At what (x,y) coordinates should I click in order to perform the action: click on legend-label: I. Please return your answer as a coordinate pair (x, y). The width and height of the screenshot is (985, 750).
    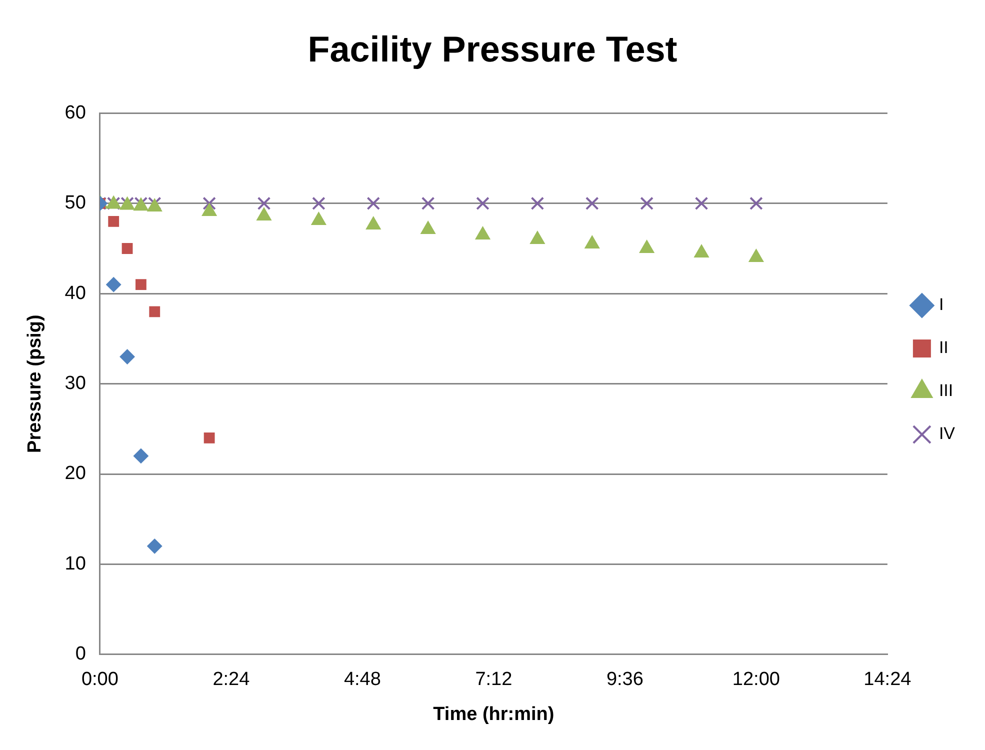
    Looking at the image, I should click on (941, 304).